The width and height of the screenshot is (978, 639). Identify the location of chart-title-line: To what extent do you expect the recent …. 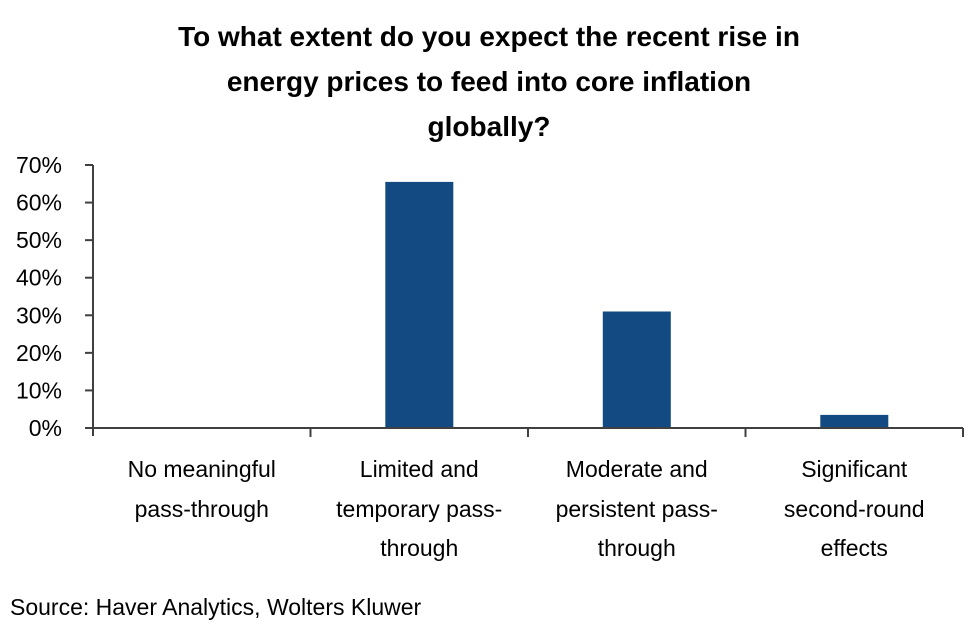
(489, 36).